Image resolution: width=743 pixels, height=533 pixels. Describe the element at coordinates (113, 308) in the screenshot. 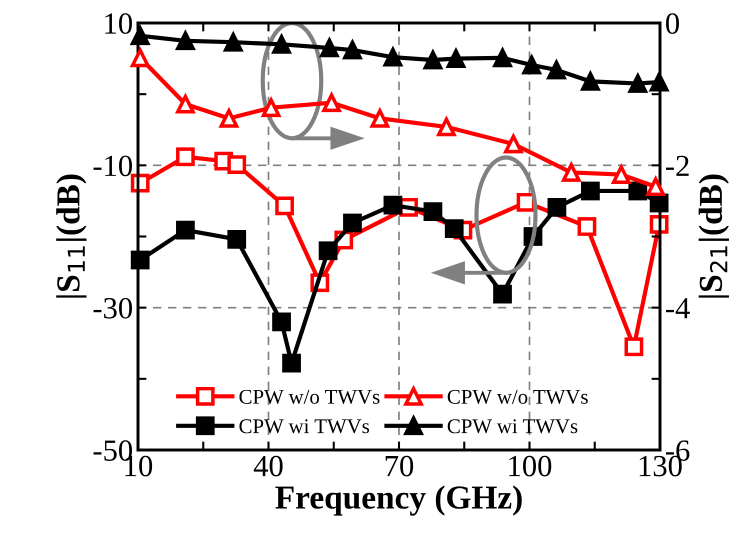

I see `y-tick-label: -30` at that location.